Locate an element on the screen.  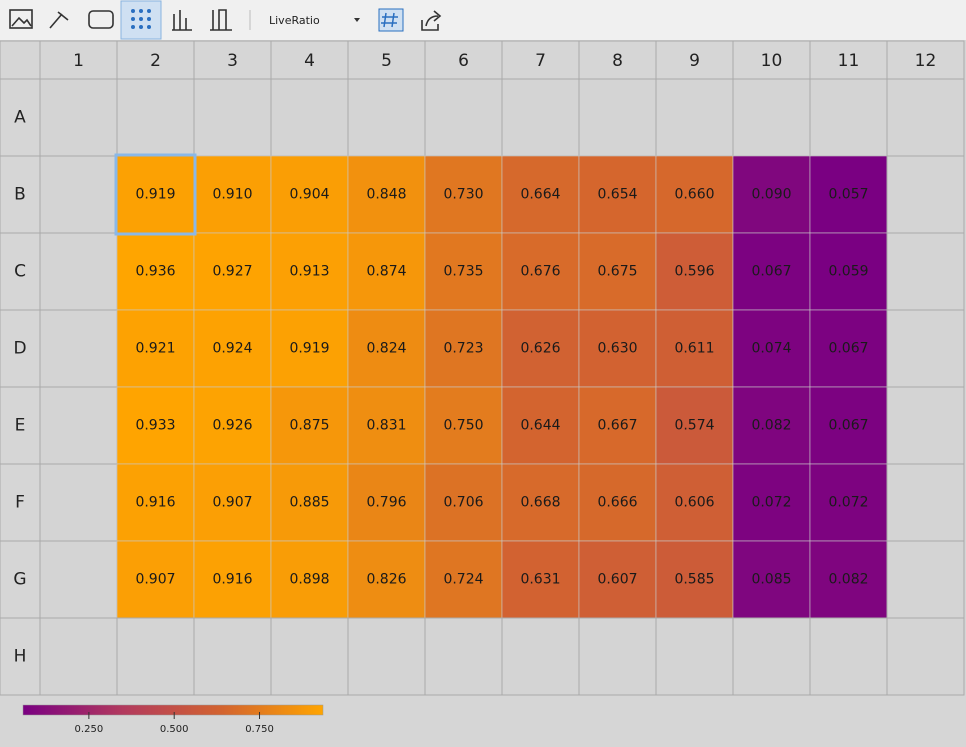
well-value: 0.848 is located at coordinates (386, 195).